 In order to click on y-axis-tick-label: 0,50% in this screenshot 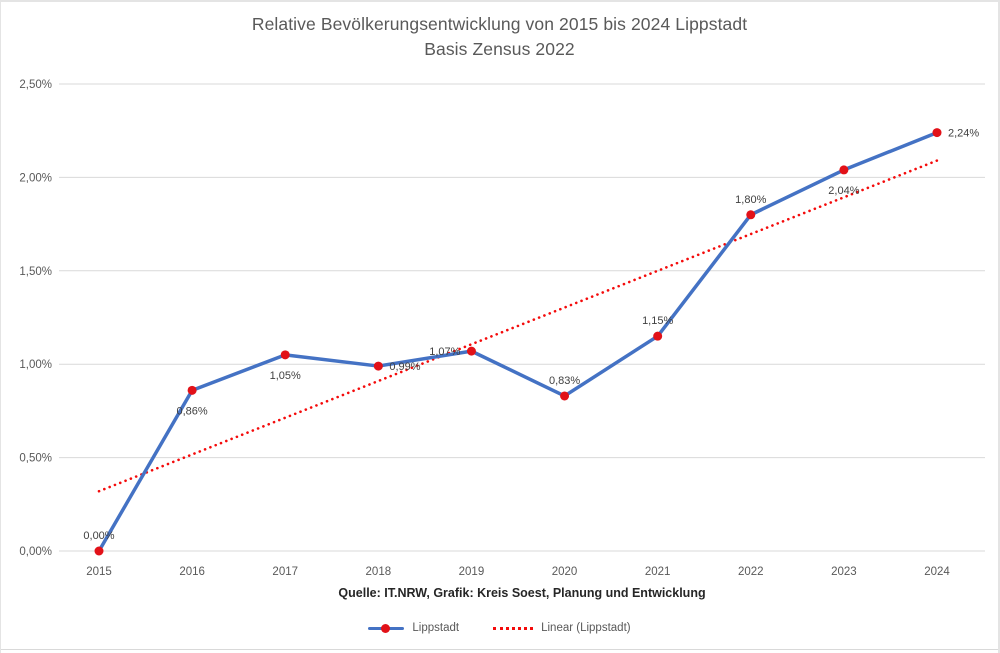, I will do `click(35, 459)`.